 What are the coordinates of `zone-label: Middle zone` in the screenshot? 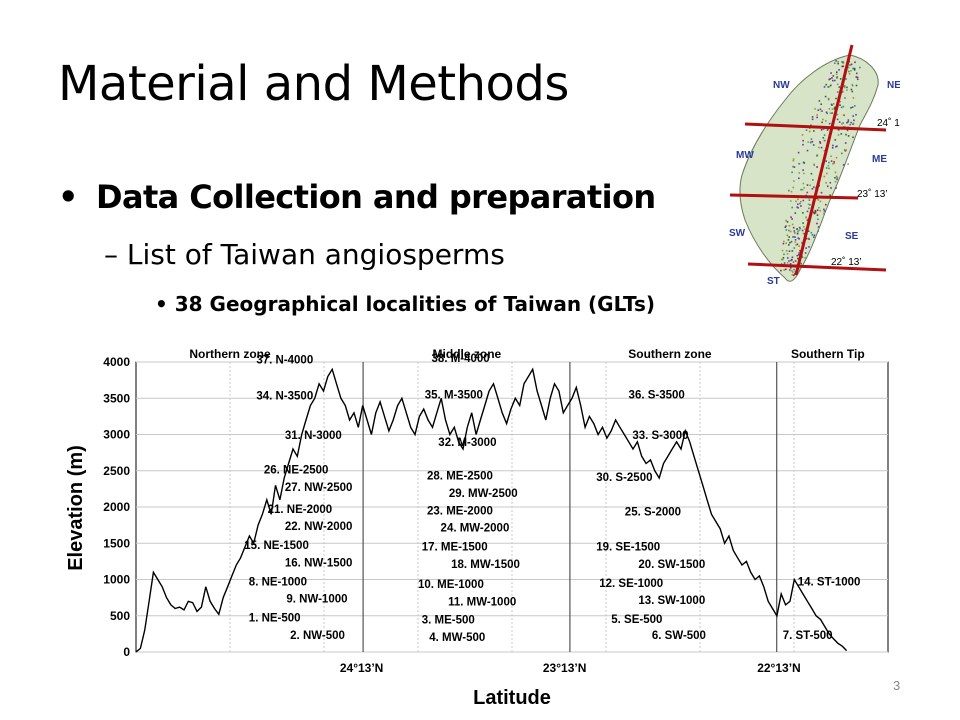 It's located at (467, 354).